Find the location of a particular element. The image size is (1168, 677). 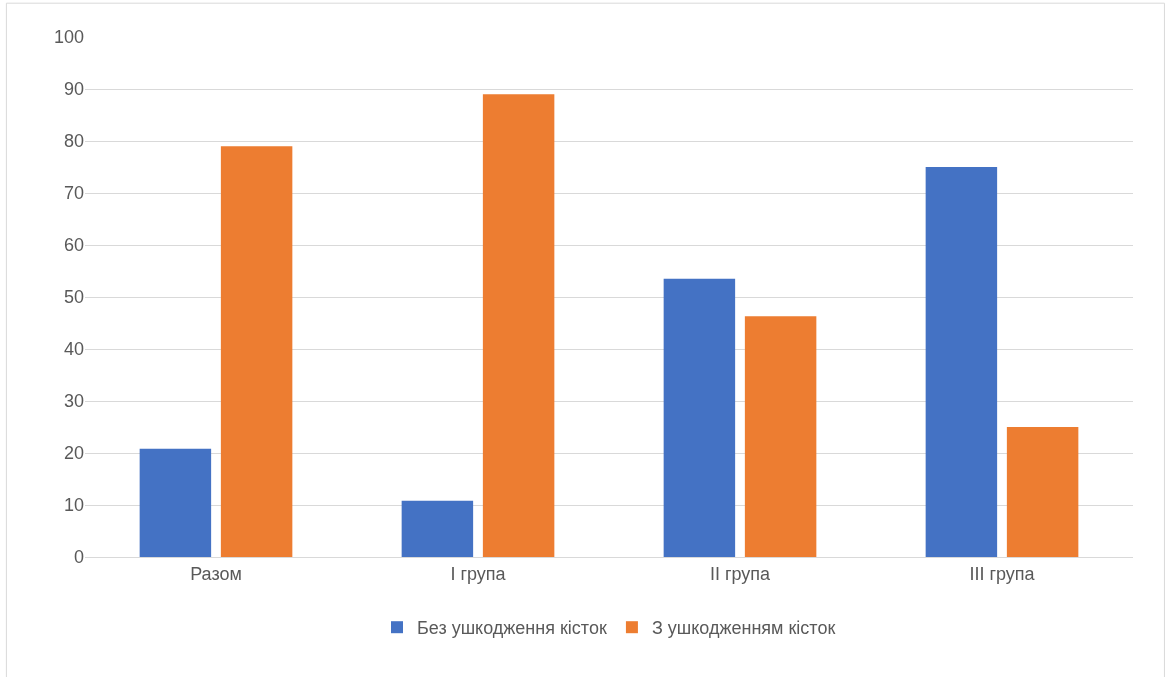

y-tick-label: 90 is located at coordinates (73, 89).